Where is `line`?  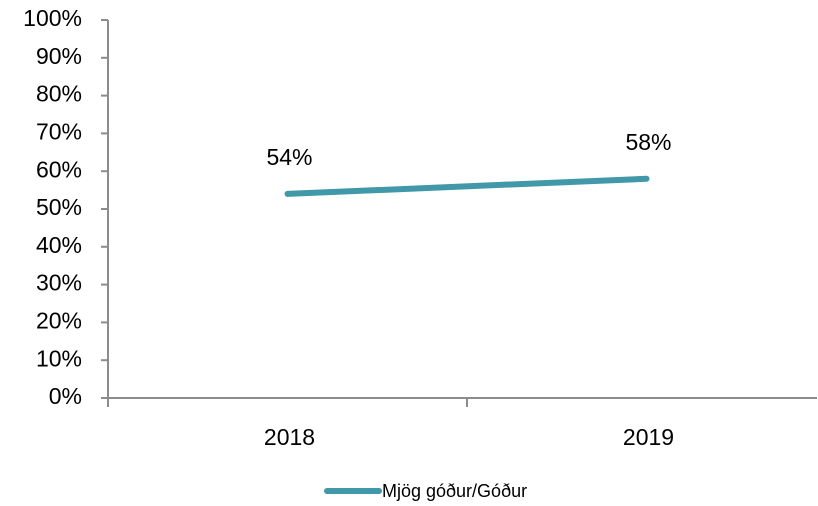 line is located at coordinates (467, 186).